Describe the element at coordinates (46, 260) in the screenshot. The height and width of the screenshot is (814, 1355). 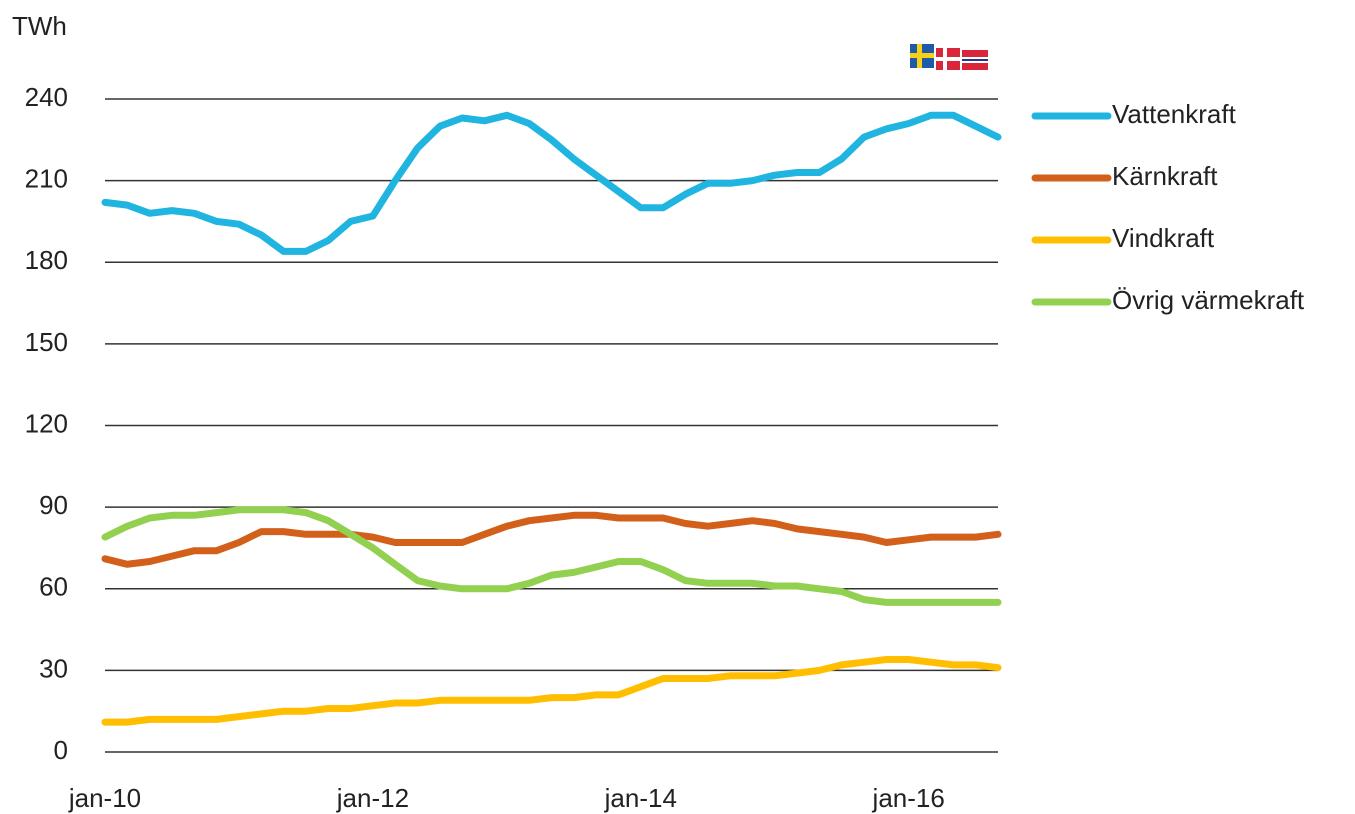
I see `y-tick-label: 180` at that location.